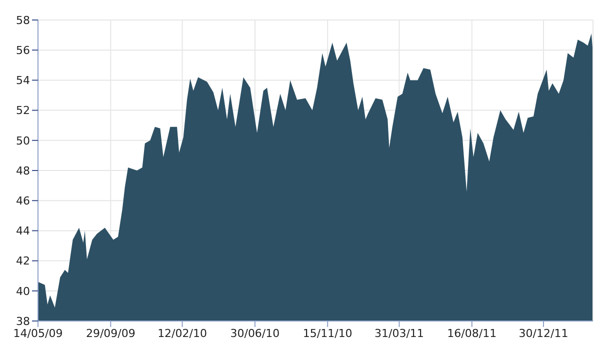 This screenshot has height=350, width=601. I want to click on y-tick-label: 50, so click(23, 141).